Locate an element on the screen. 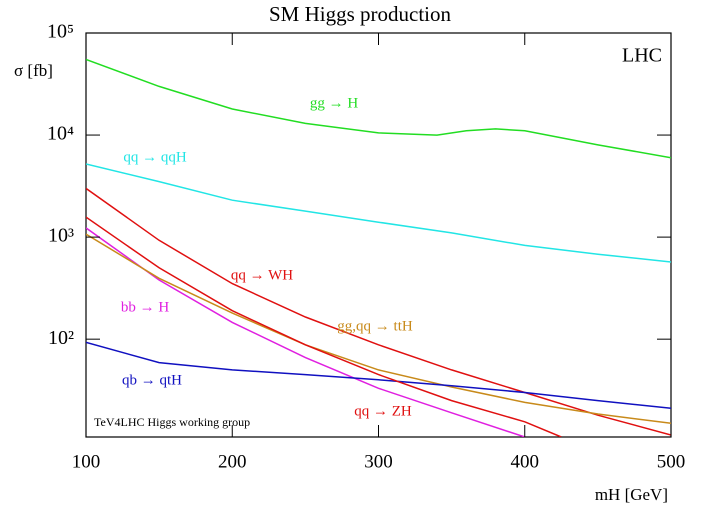  x-tick-label: 400 is located at coordinates (525, 461).